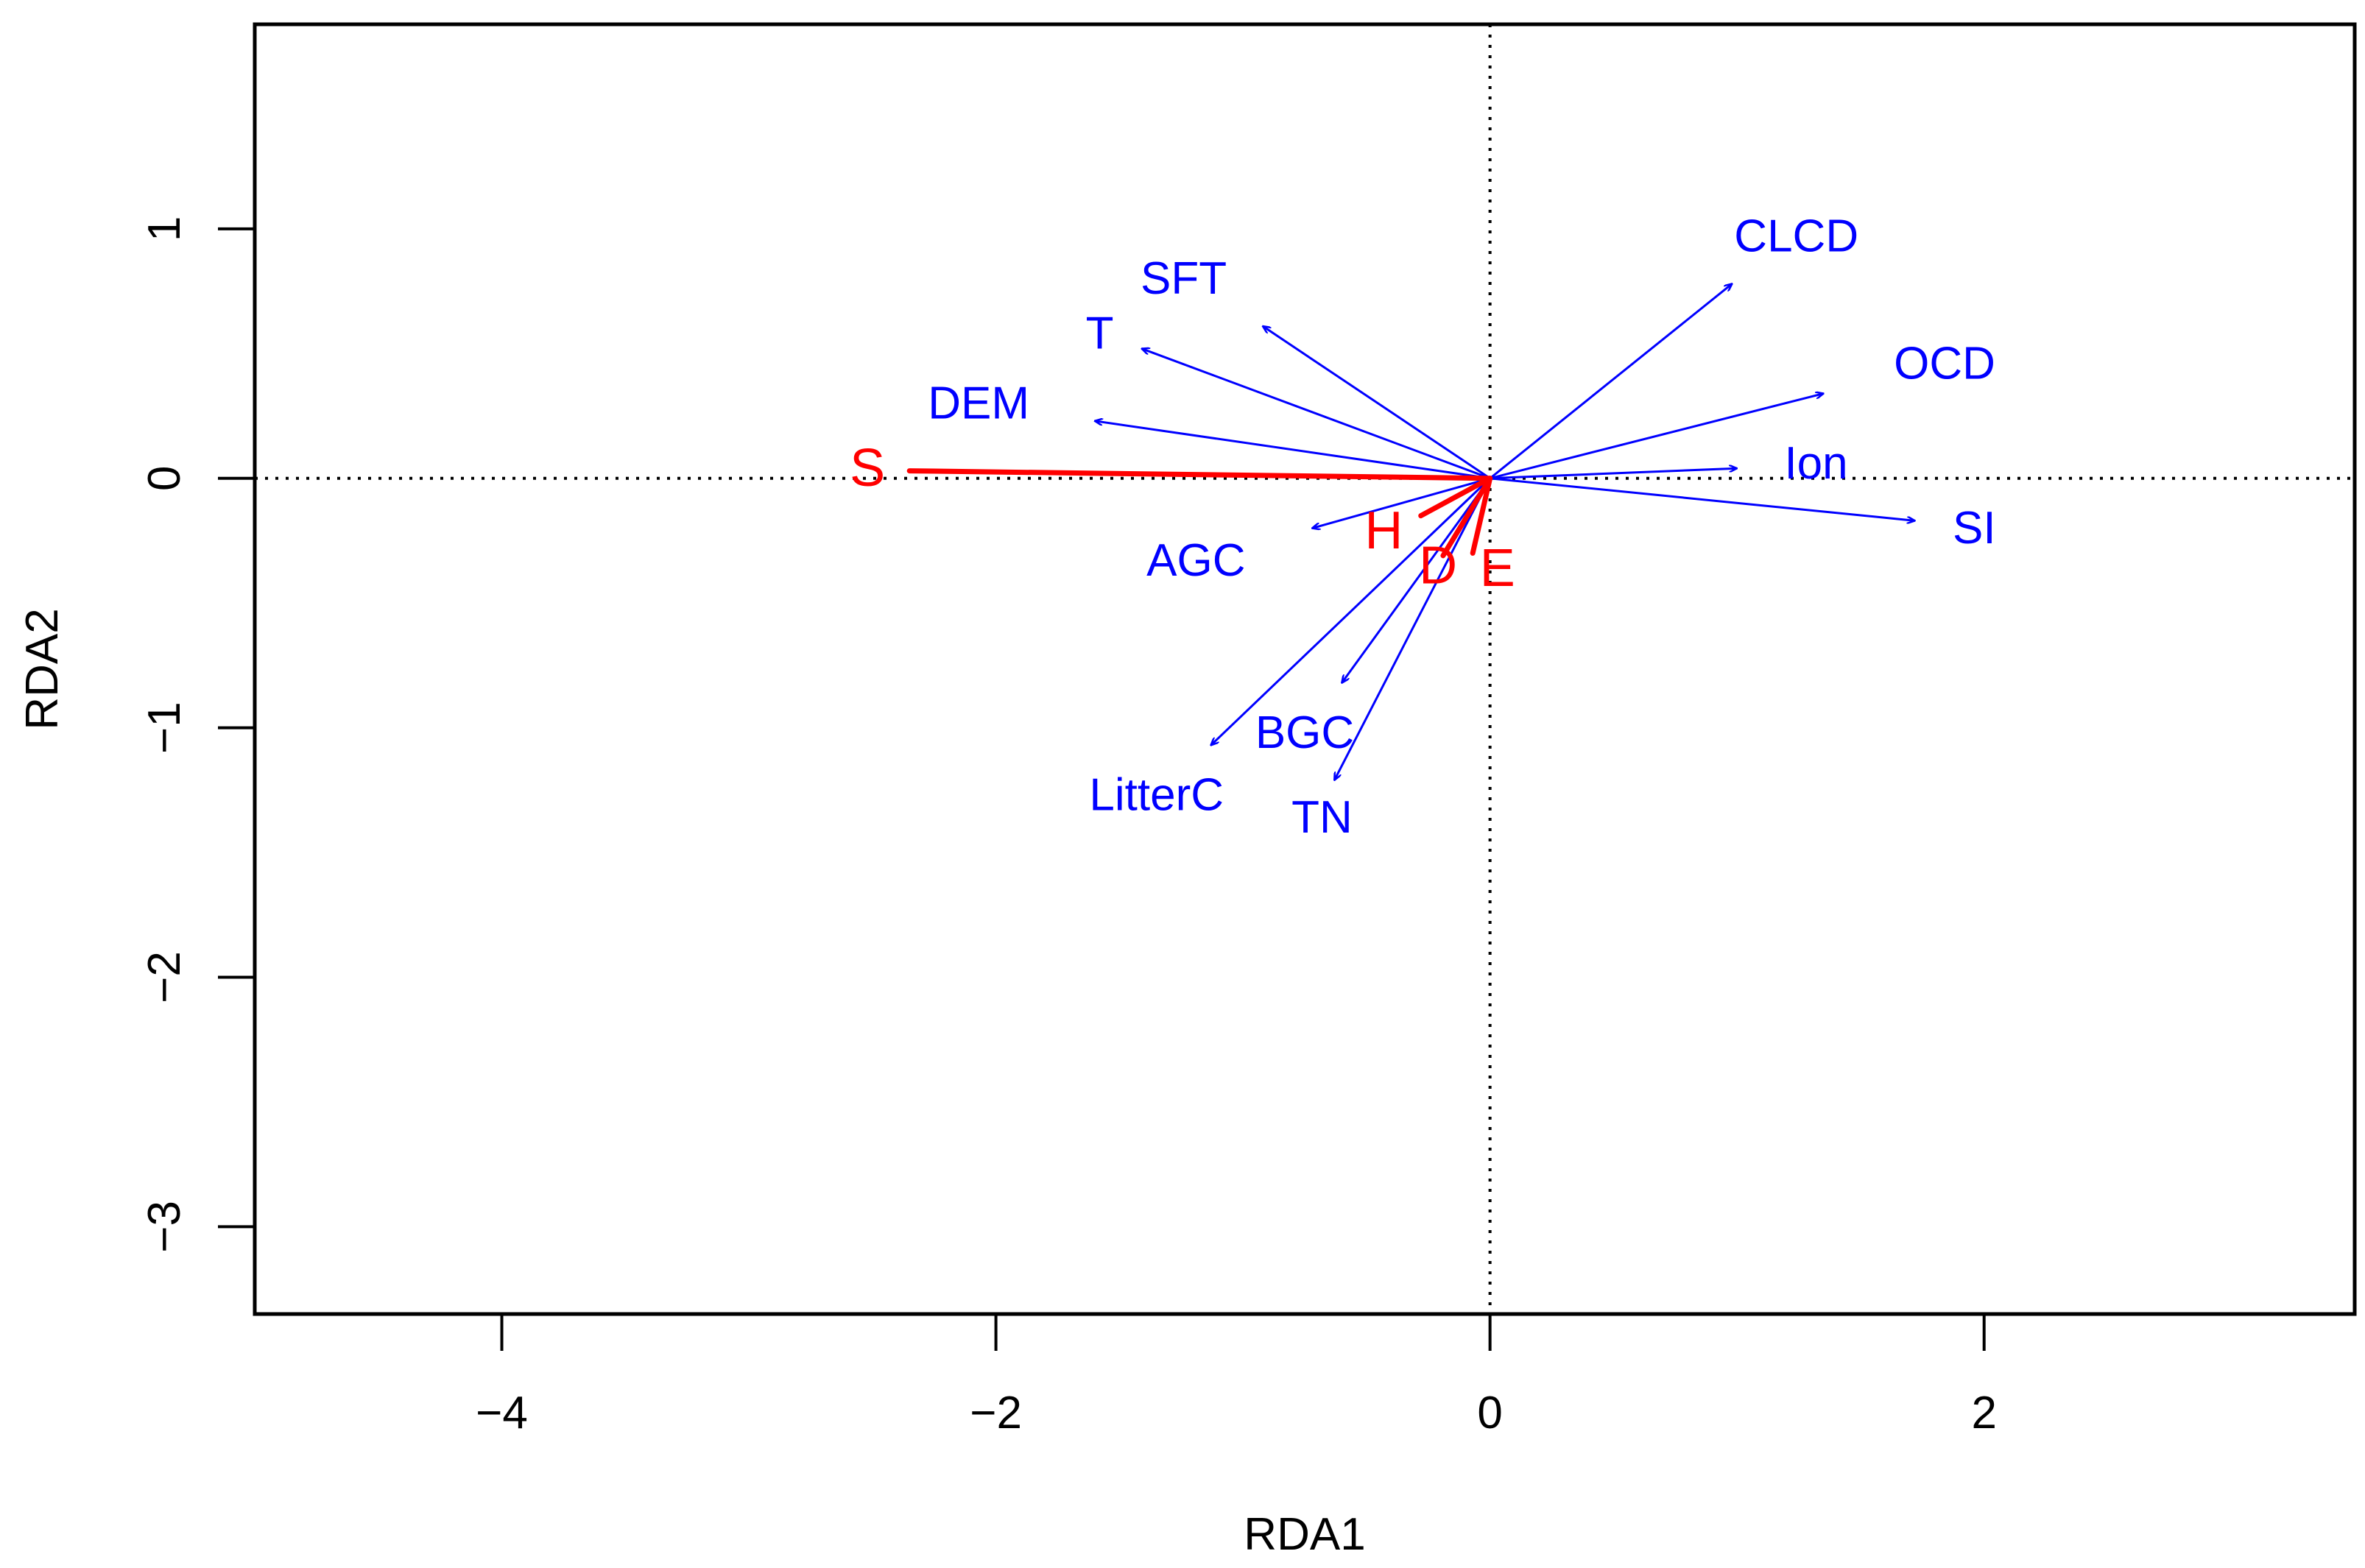 This screenshot has height=1568, width=2365. I want to click on label-sft: SFT, so click(1184, 279).